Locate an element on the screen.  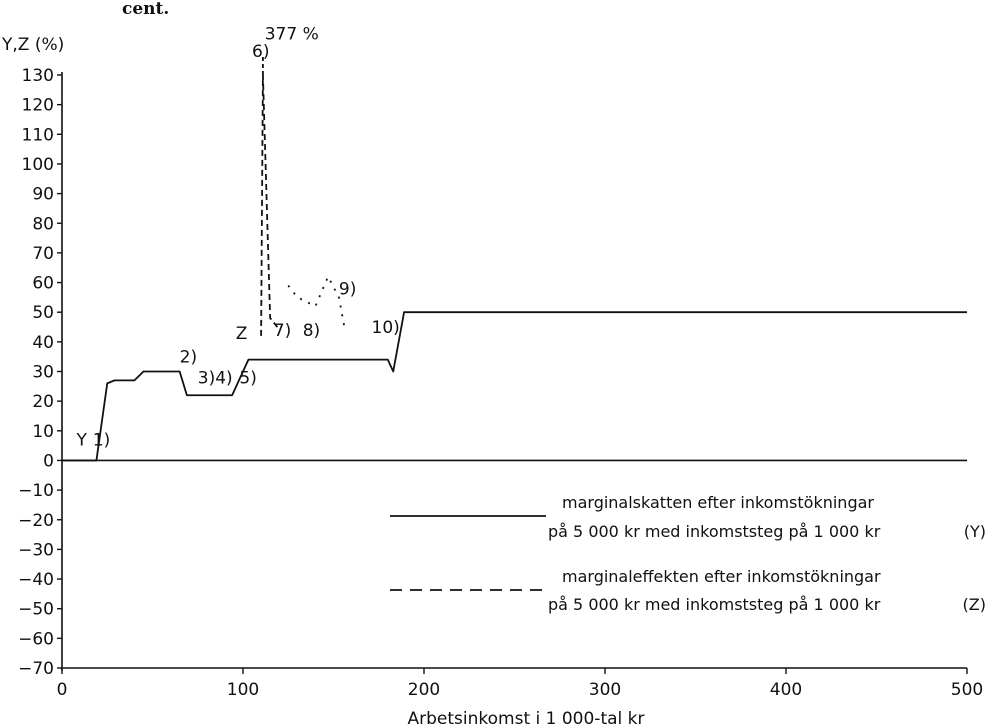
y-tick-label: 30 is located at coordinates (43, 373).